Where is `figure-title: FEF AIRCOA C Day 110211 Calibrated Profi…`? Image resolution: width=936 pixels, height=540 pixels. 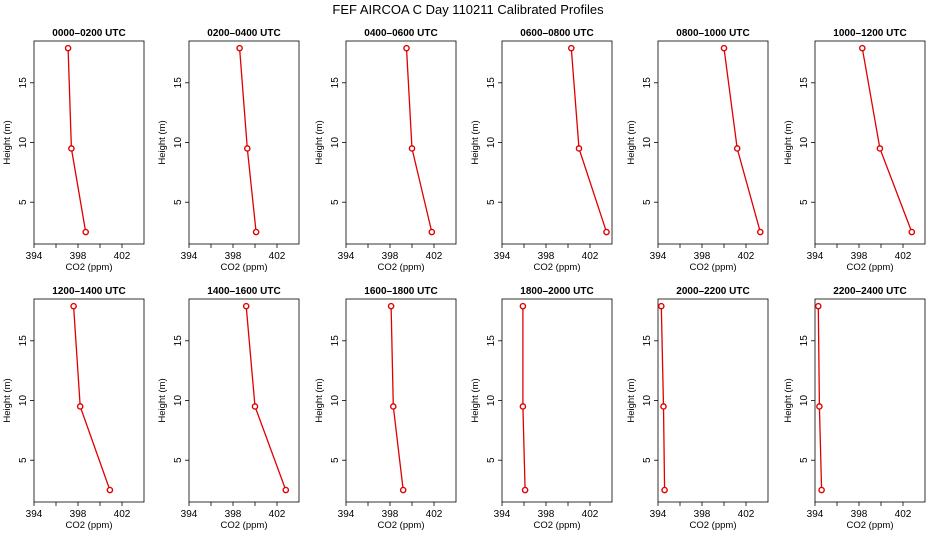 figure-title: FEF AIRCOA C Day 110211 Calibrated Profi… is located at coordinates (468, 9).